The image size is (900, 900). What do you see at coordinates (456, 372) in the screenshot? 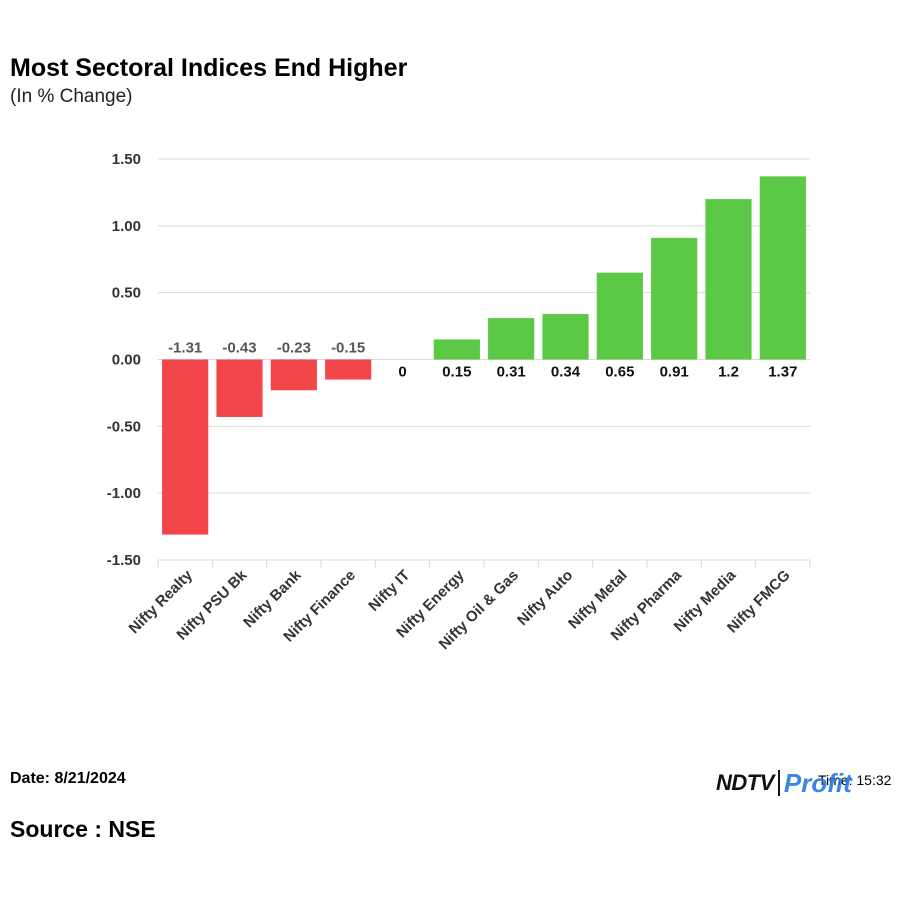
I see `data-label: 0.15` at bounding box center [456, 372].